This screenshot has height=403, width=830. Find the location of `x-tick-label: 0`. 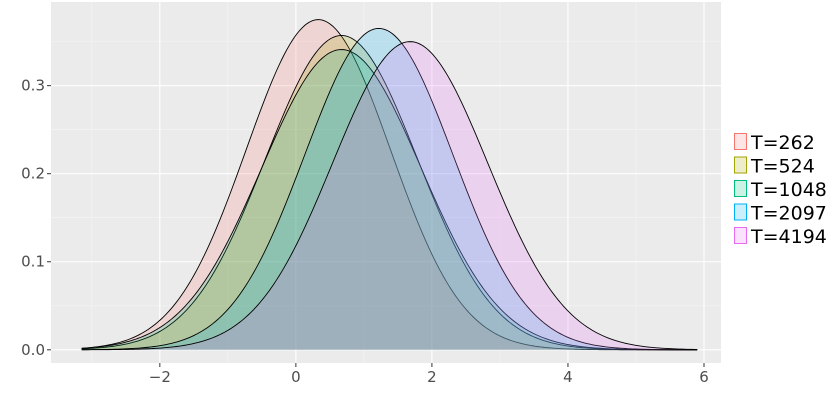

x-tick-label: 0 is located at coordinates (296, 377).